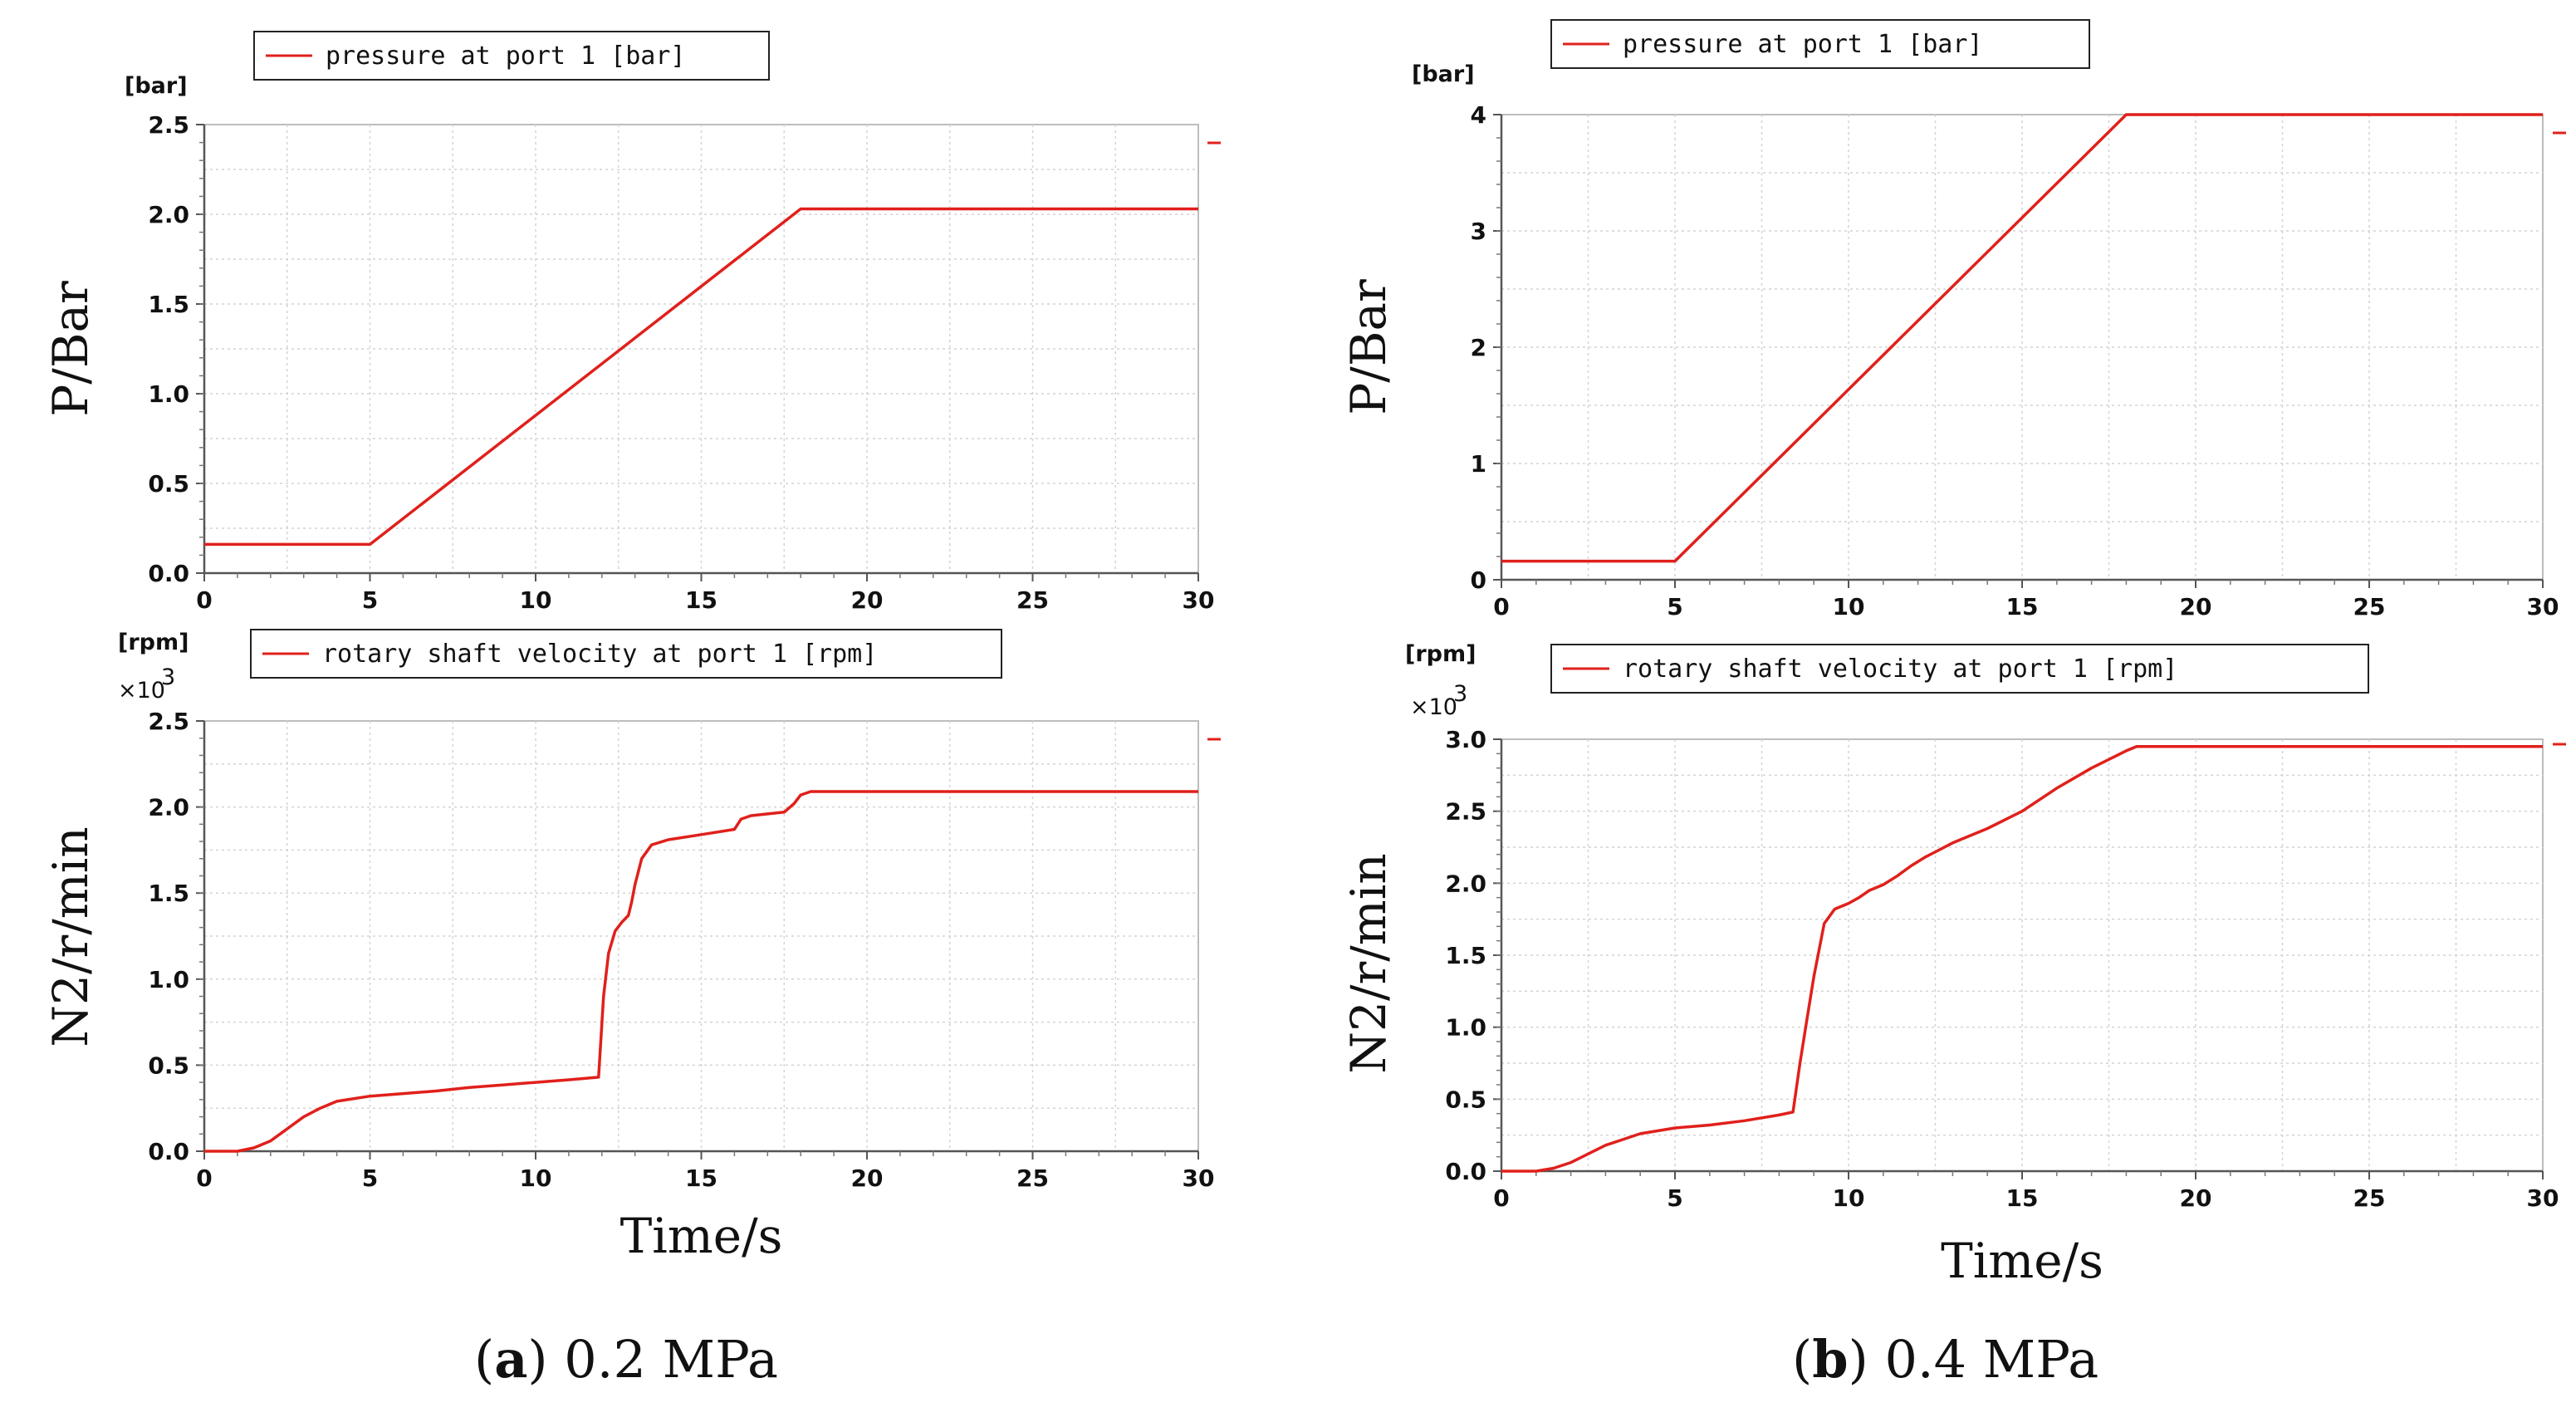 Image resolution: width=2576 pixels, height=1422 pixels. I want to click on y-tick-label: 3, so click(1479, 231).